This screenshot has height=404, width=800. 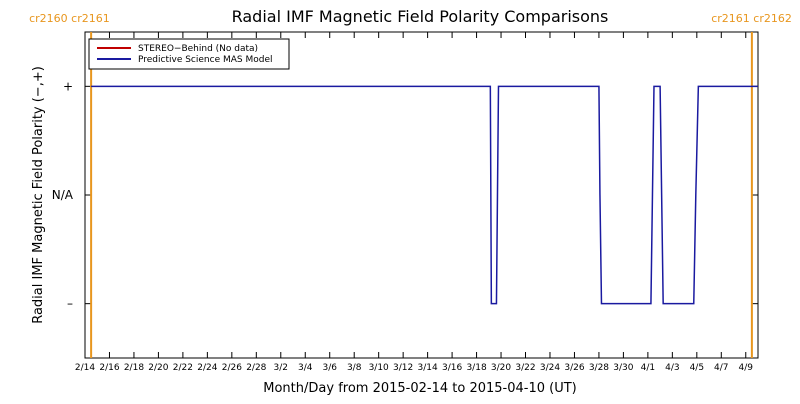 I want to click on legend-entry-label: Predictive Science MAS Model, so click(x=205, y=60).